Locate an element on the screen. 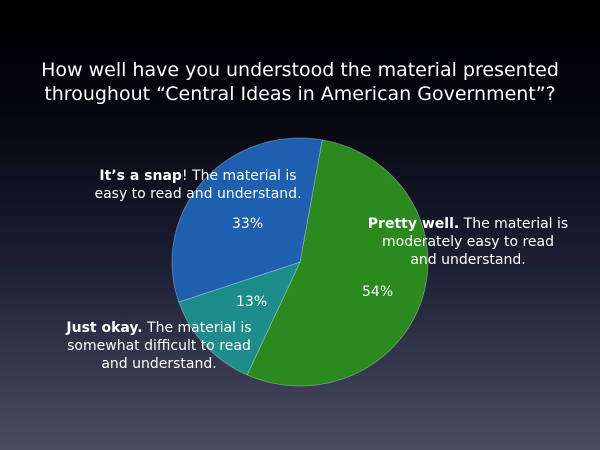  caption-pretty-well-line-1: moderately easy to read is located at coordinates (468, 242).